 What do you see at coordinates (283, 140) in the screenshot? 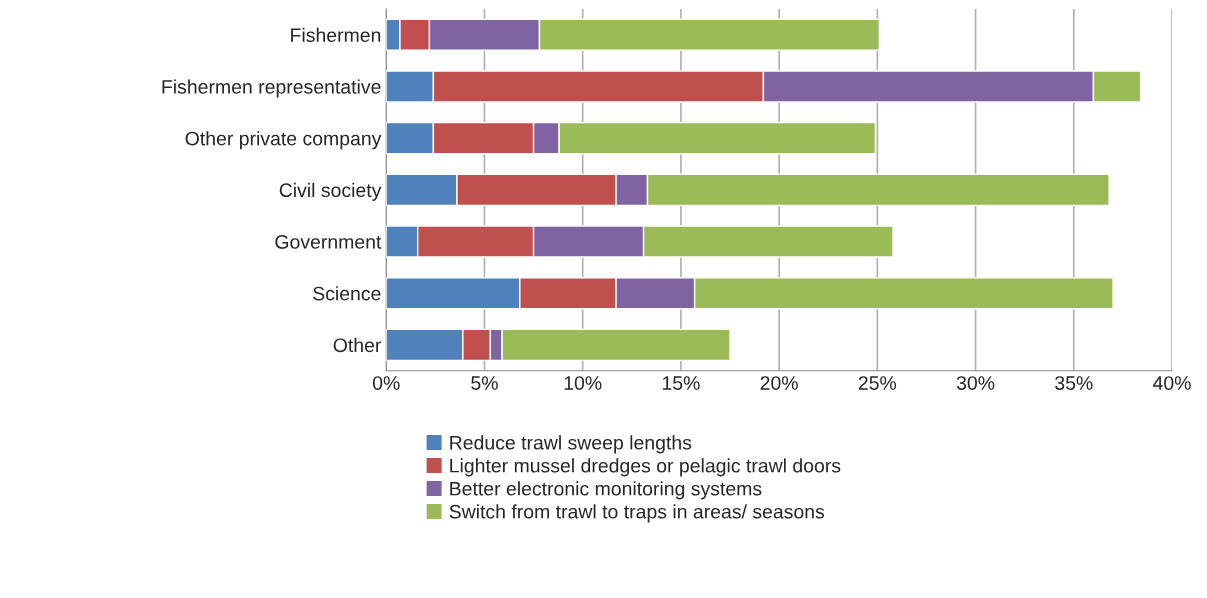
I see `y-tick-label: Other private company` at bounding box center [283, 140].